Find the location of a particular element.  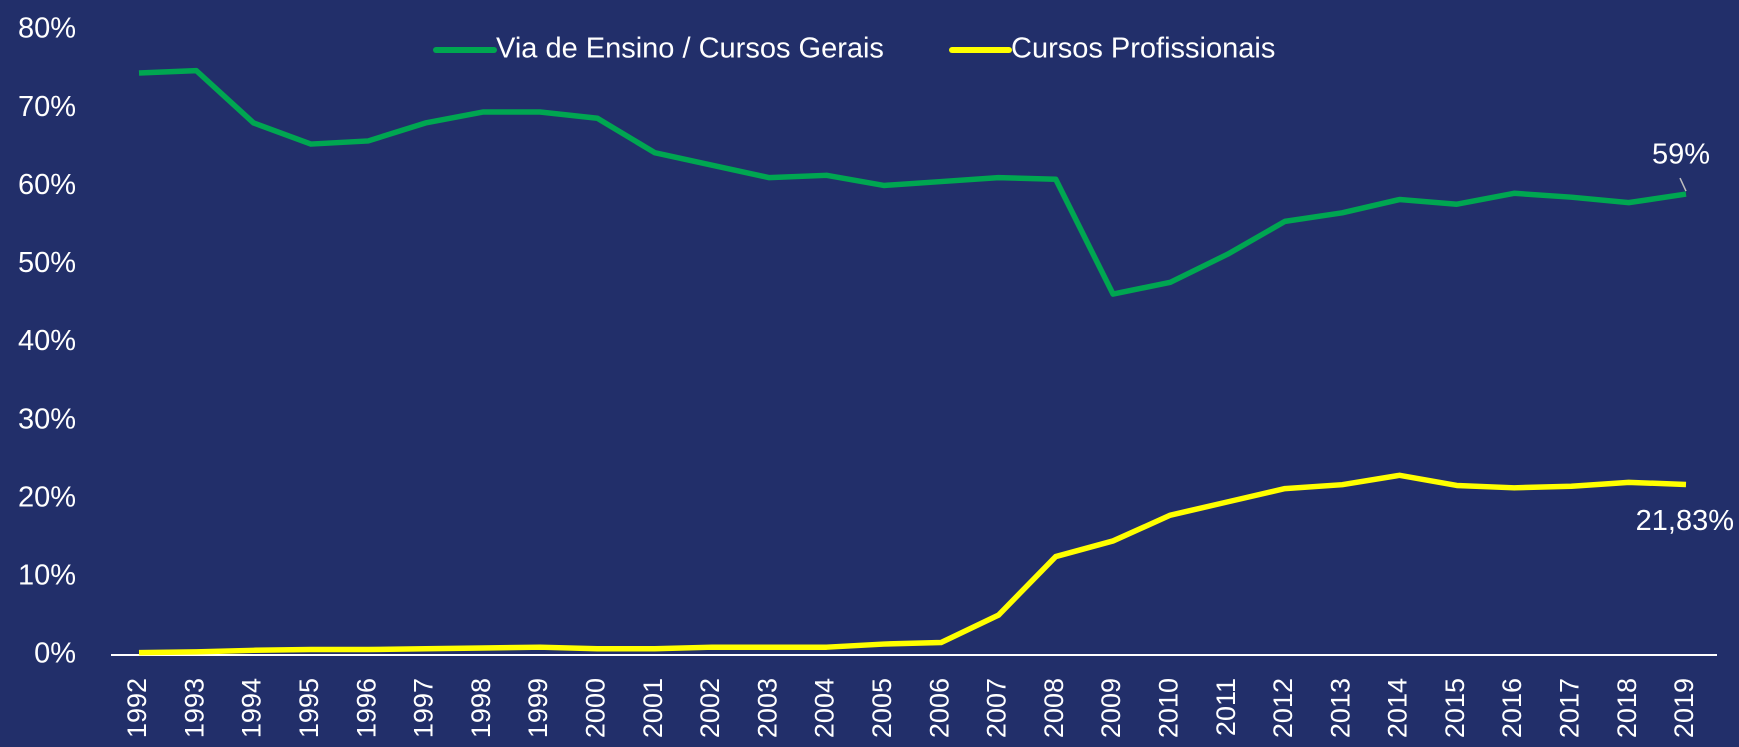

x-tick-label: 2006 is located at coordinates (939, 708).